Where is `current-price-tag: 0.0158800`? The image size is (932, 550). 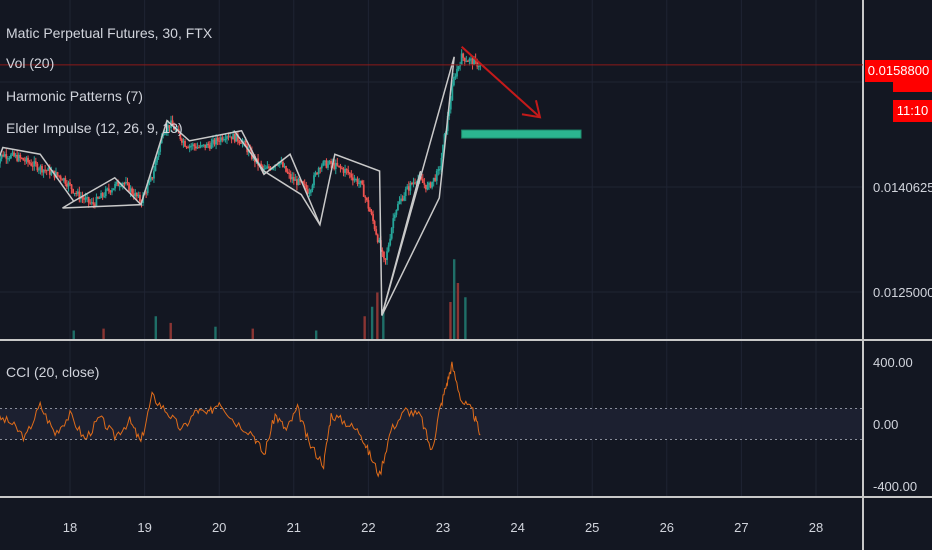 current-price-tag: 0.0158800 is located at coordinates (898, 71).